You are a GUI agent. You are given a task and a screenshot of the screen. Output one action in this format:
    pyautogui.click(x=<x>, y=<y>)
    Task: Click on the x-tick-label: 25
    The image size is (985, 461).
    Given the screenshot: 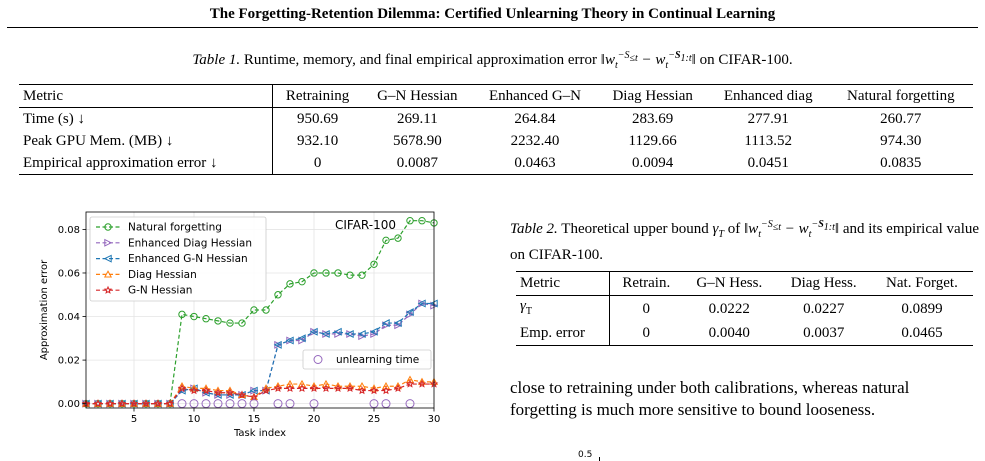 What is the action you would take?
    pyautogui.click(x=374, y=419)
    